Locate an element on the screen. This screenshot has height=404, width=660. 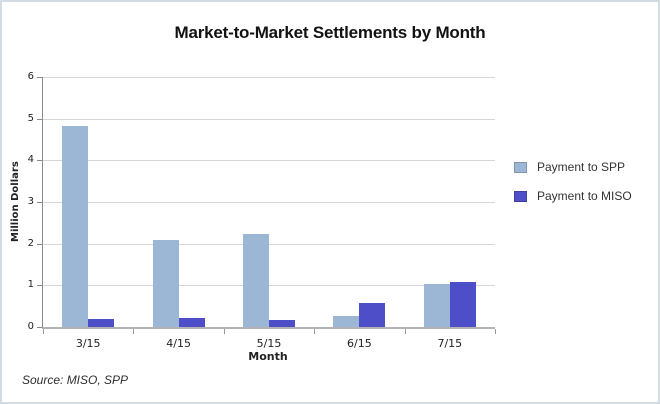
legend-label-payment-to-miso: Payment to MISO is located at coordinates (584, 196).